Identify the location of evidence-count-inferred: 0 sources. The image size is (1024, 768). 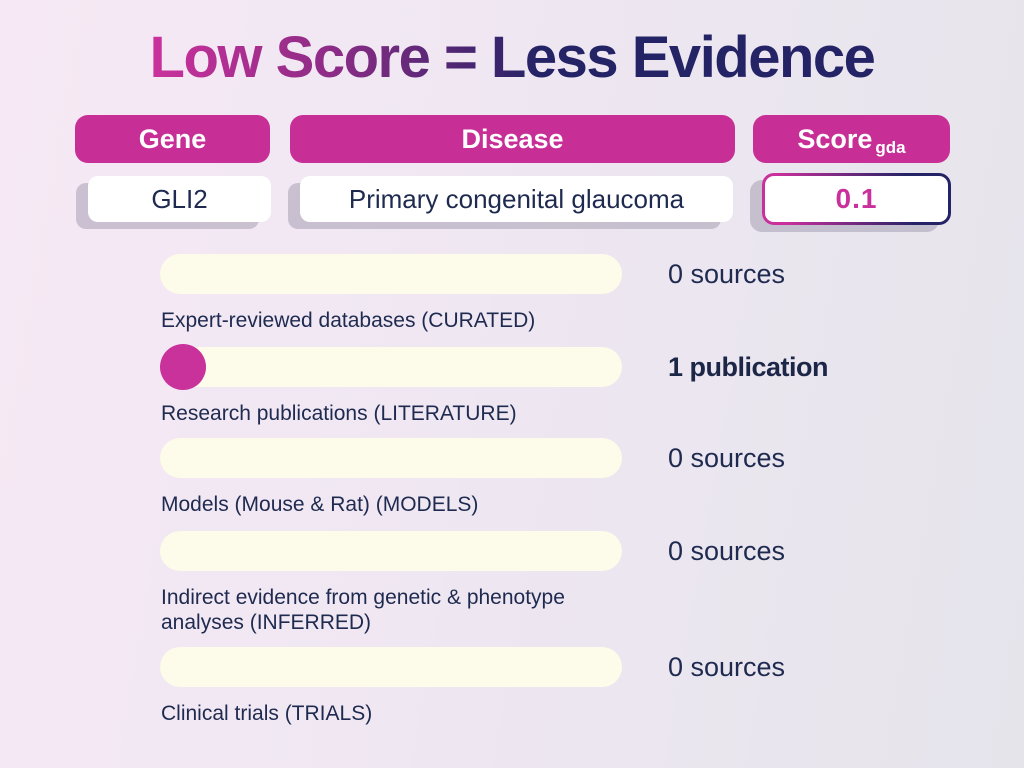
(727, 551).